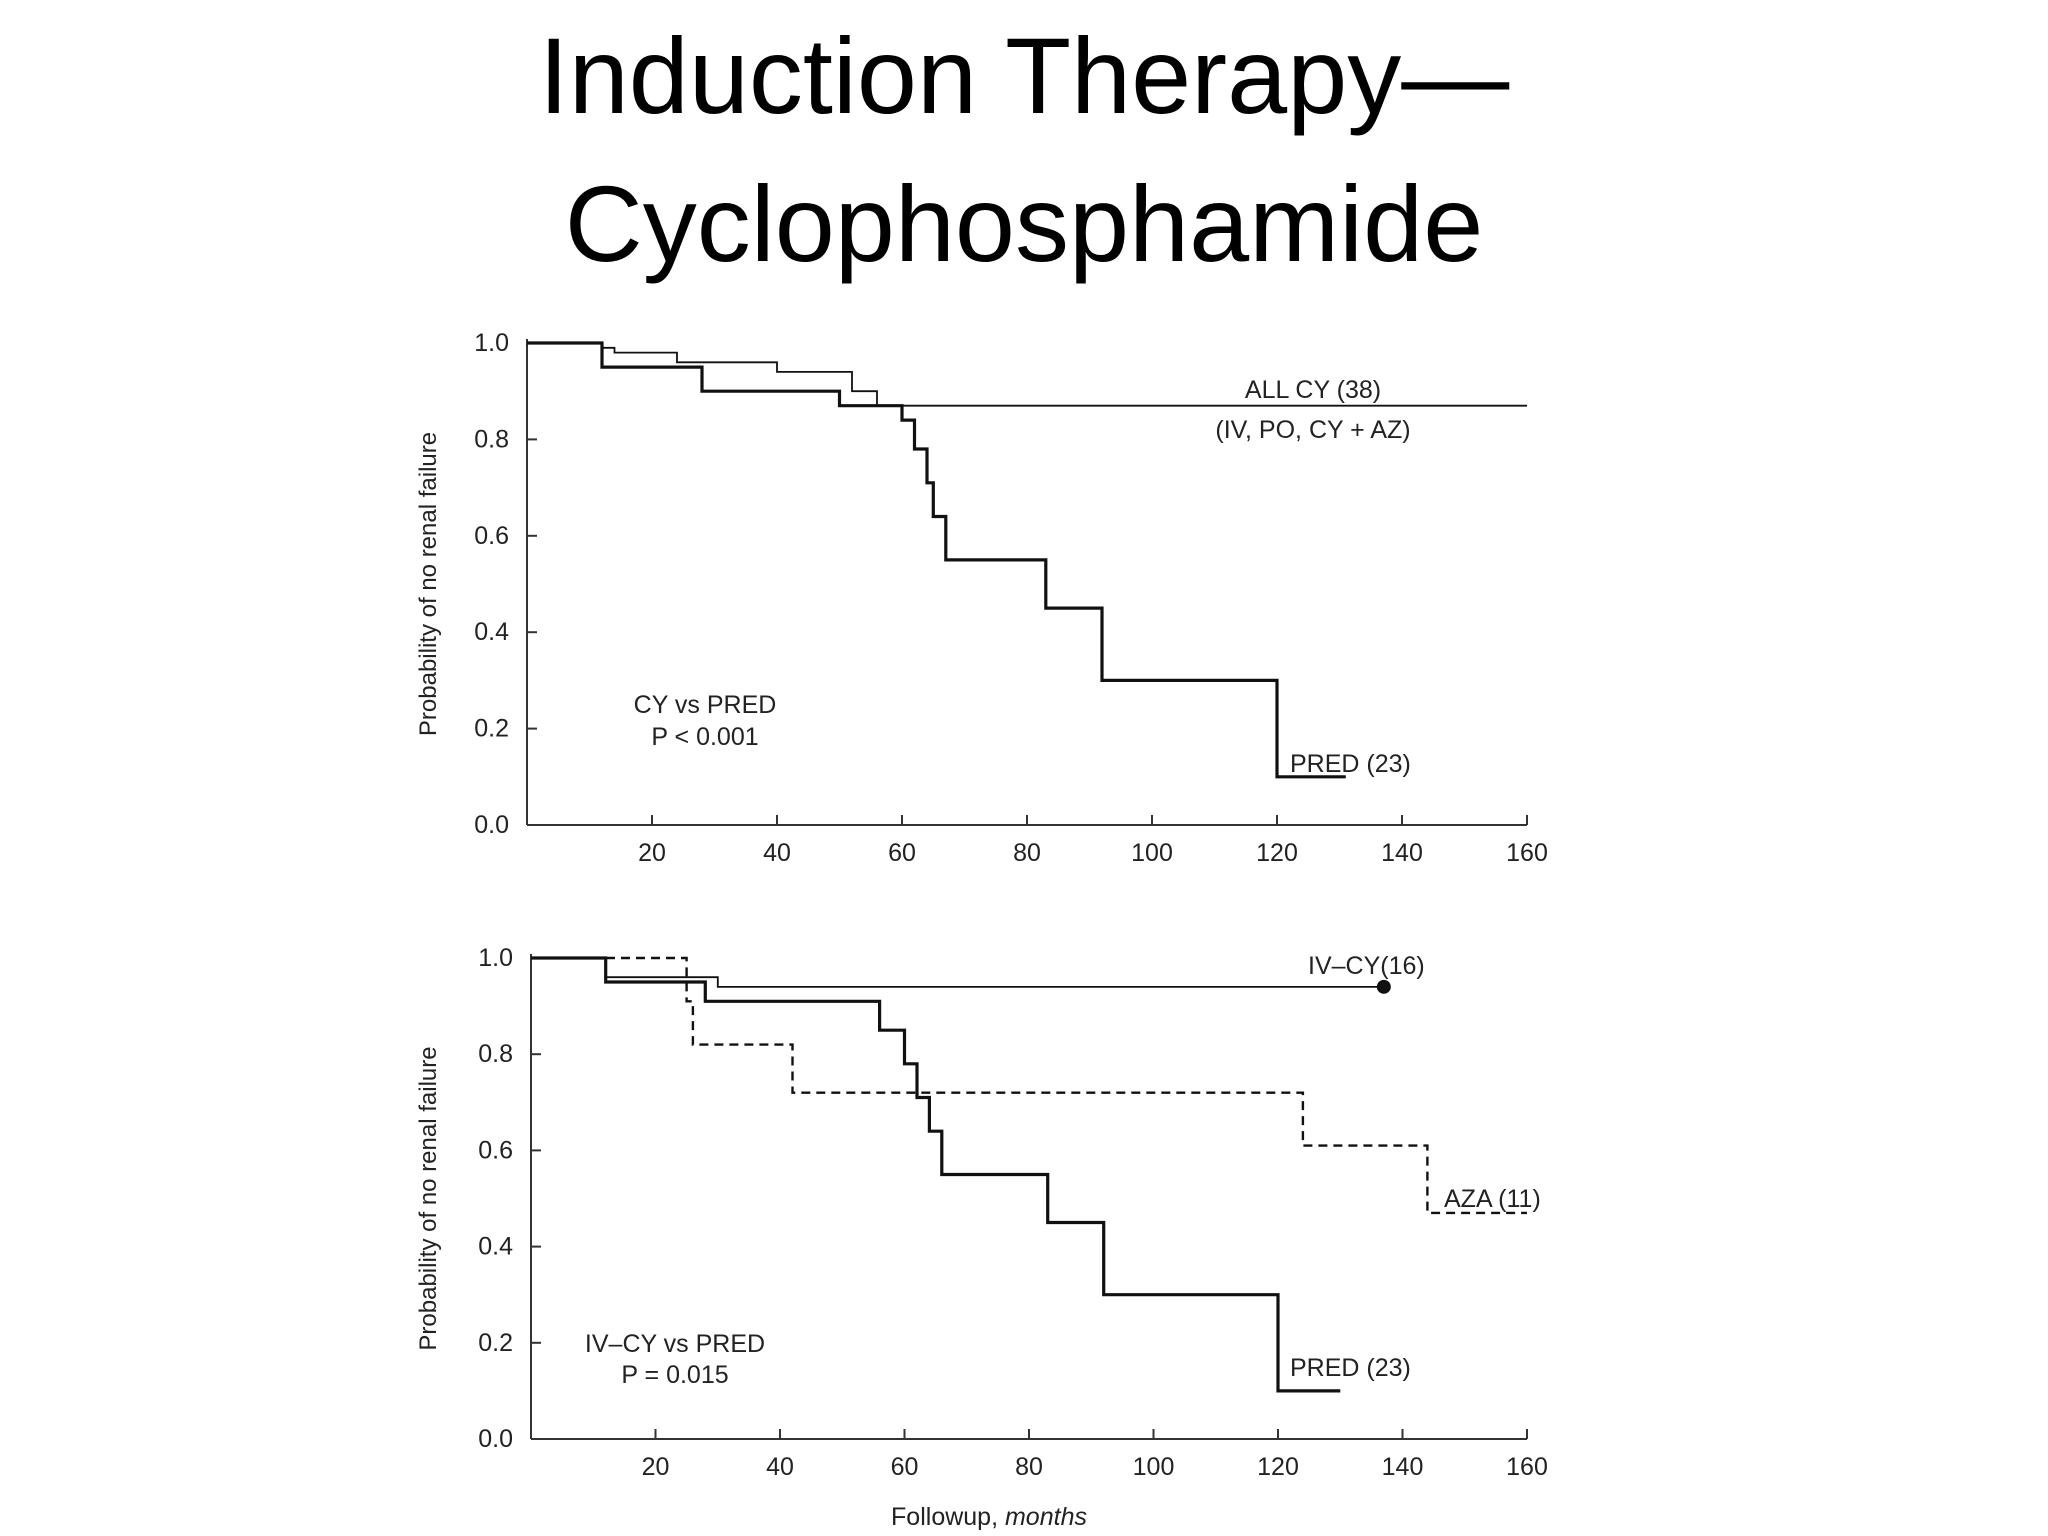  Describe the element at coordinates (1492, 1199) in the screenshot. I see `series-label-aza-11: AZA (11)` at that location.